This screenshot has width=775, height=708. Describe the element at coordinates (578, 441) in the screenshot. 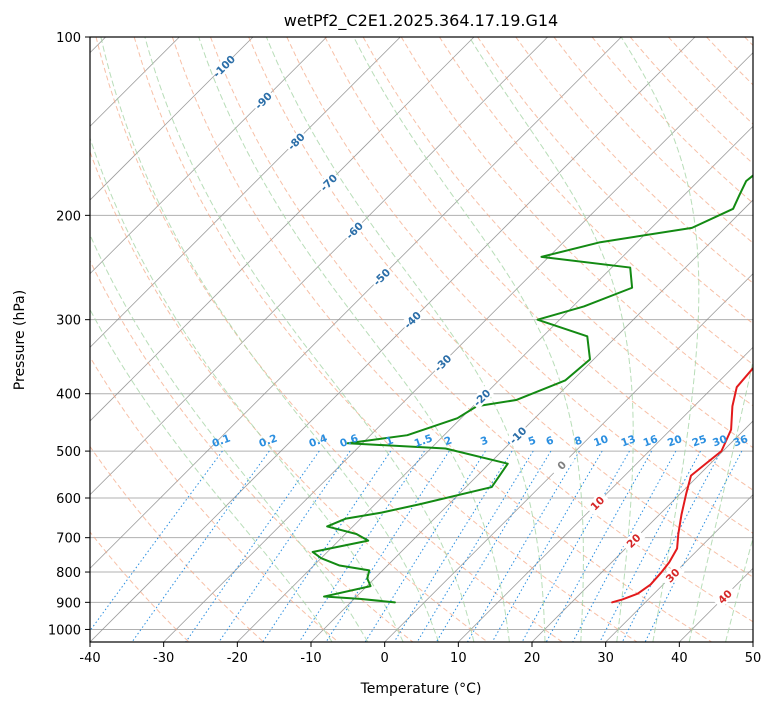

I see `mixing-ratio-label: 8` at that location.